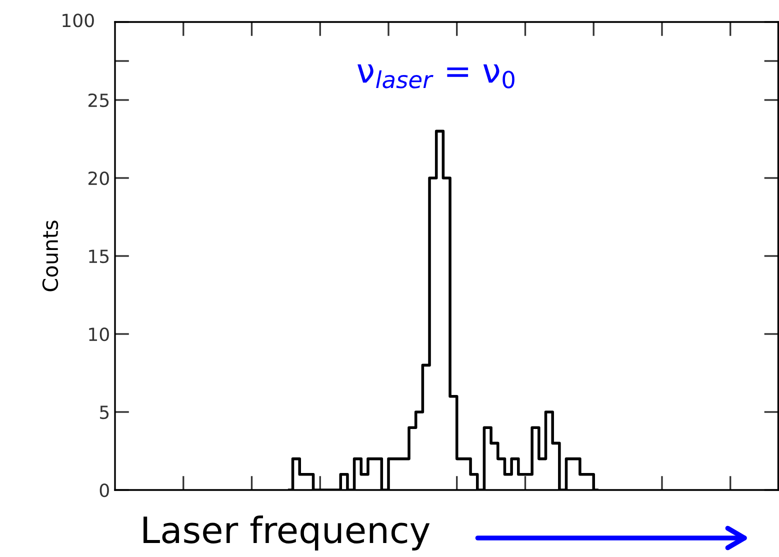 Image resolution: width=779 pixels, height=557 pixels. I want to click on text: 100, so click(78, 21).